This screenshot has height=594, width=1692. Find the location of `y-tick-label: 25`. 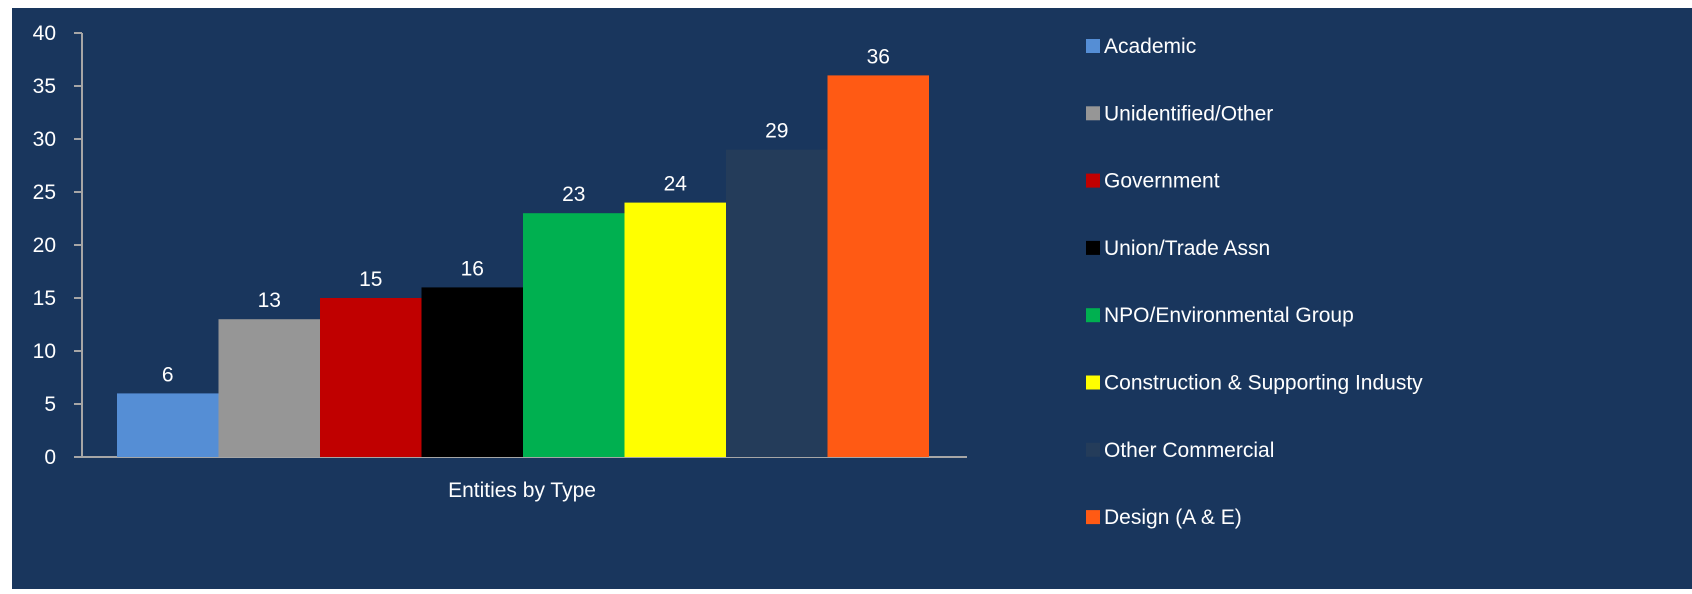

y-tick-label: 25 is located at coordinates (44, 192).